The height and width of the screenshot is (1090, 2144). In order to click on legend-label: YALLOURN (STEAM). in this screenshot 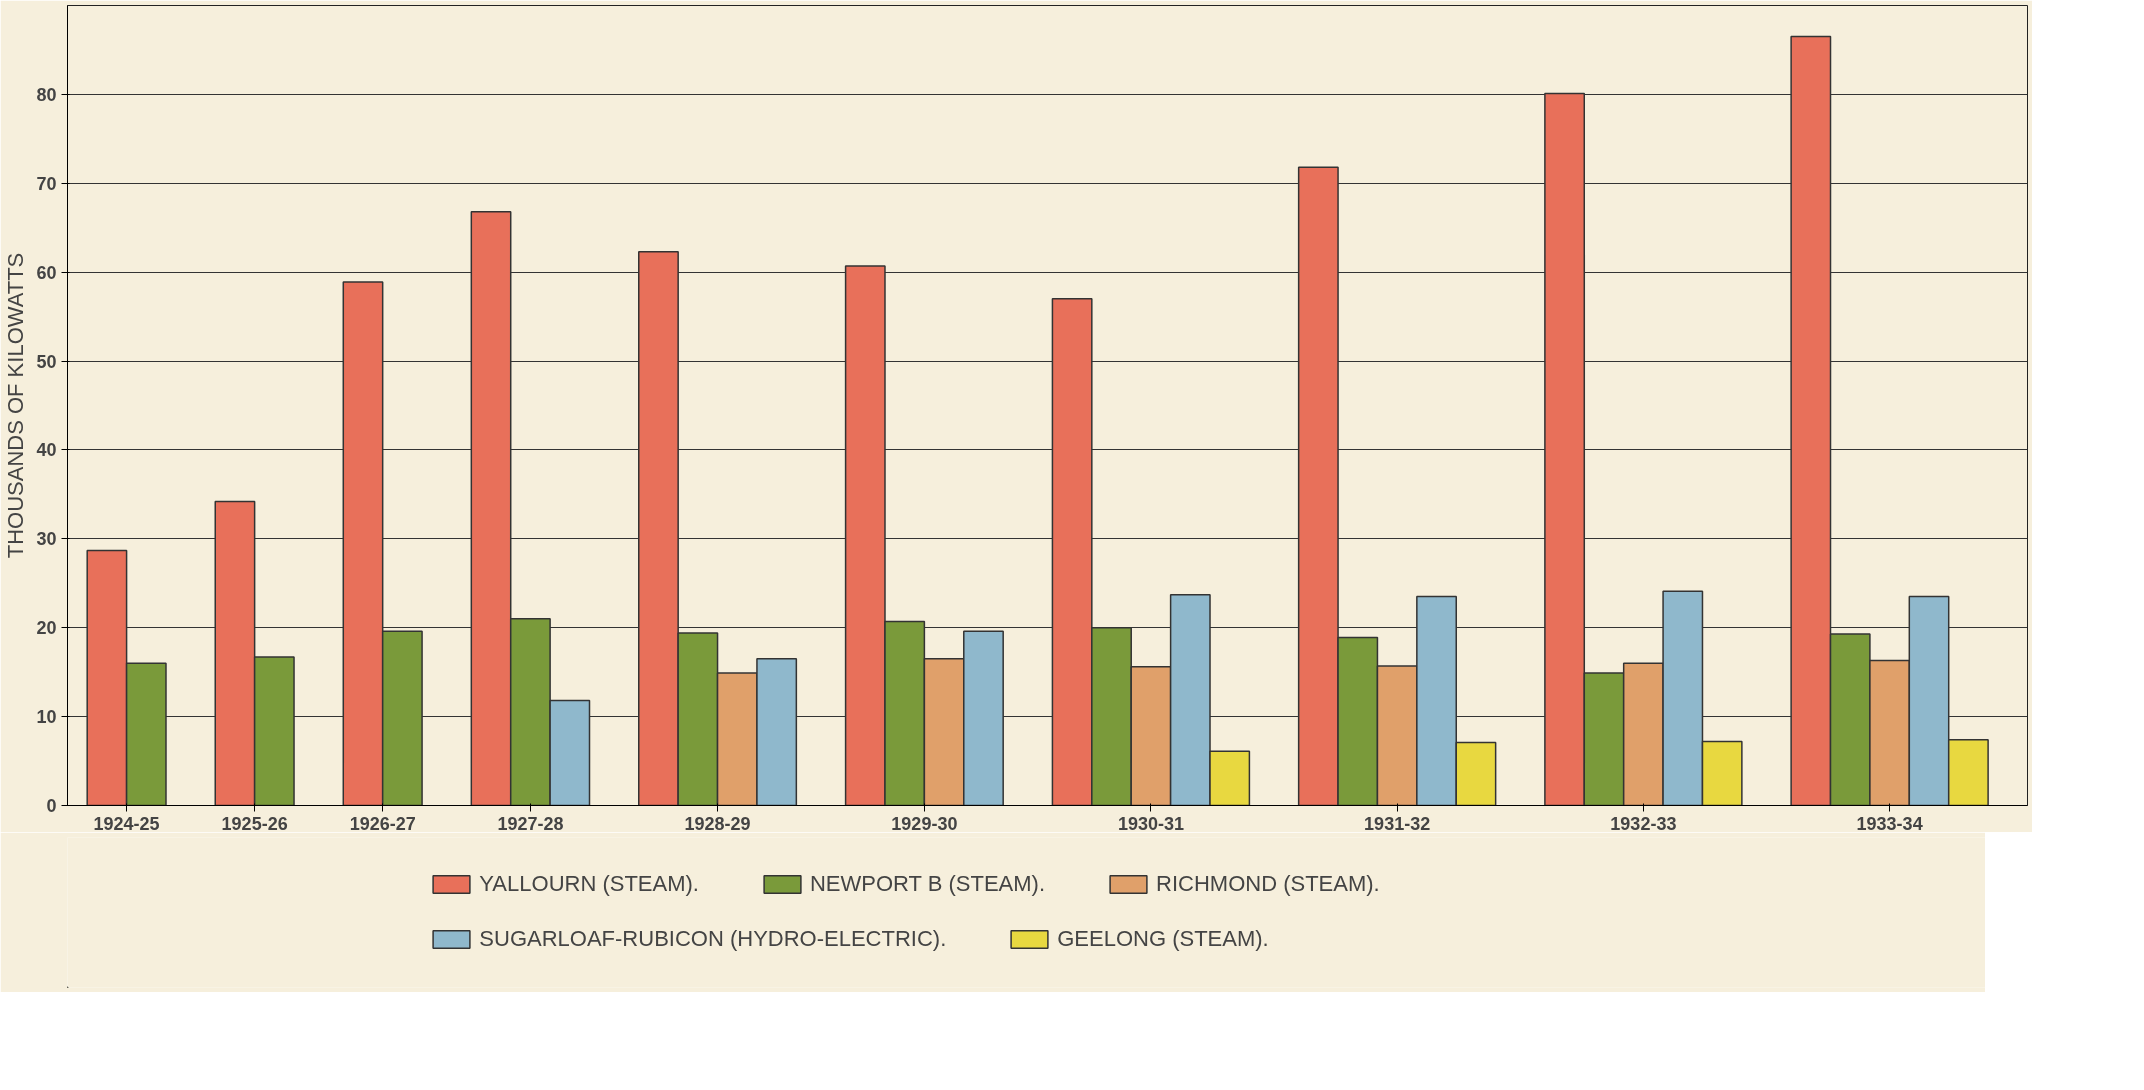, I will do `click(589, 884)`.